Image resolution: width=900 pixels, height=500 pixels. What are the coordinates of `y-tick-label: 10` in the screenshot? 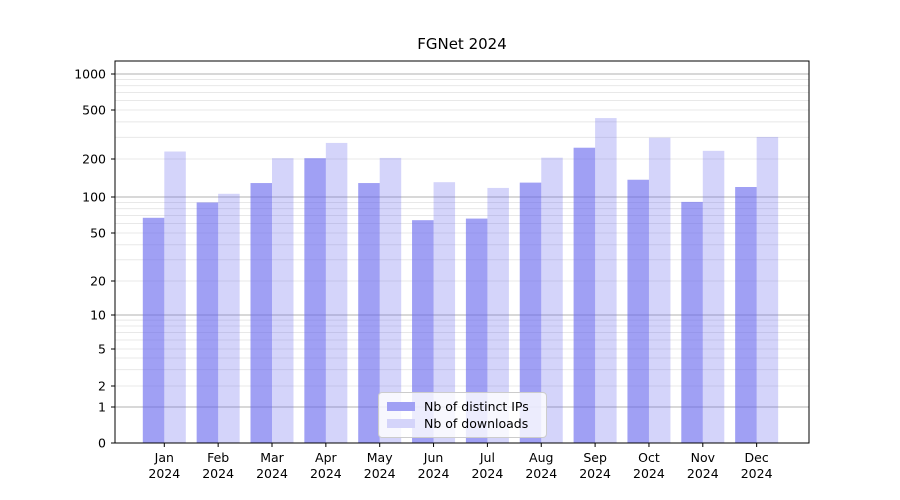 It's located at (98, 314).